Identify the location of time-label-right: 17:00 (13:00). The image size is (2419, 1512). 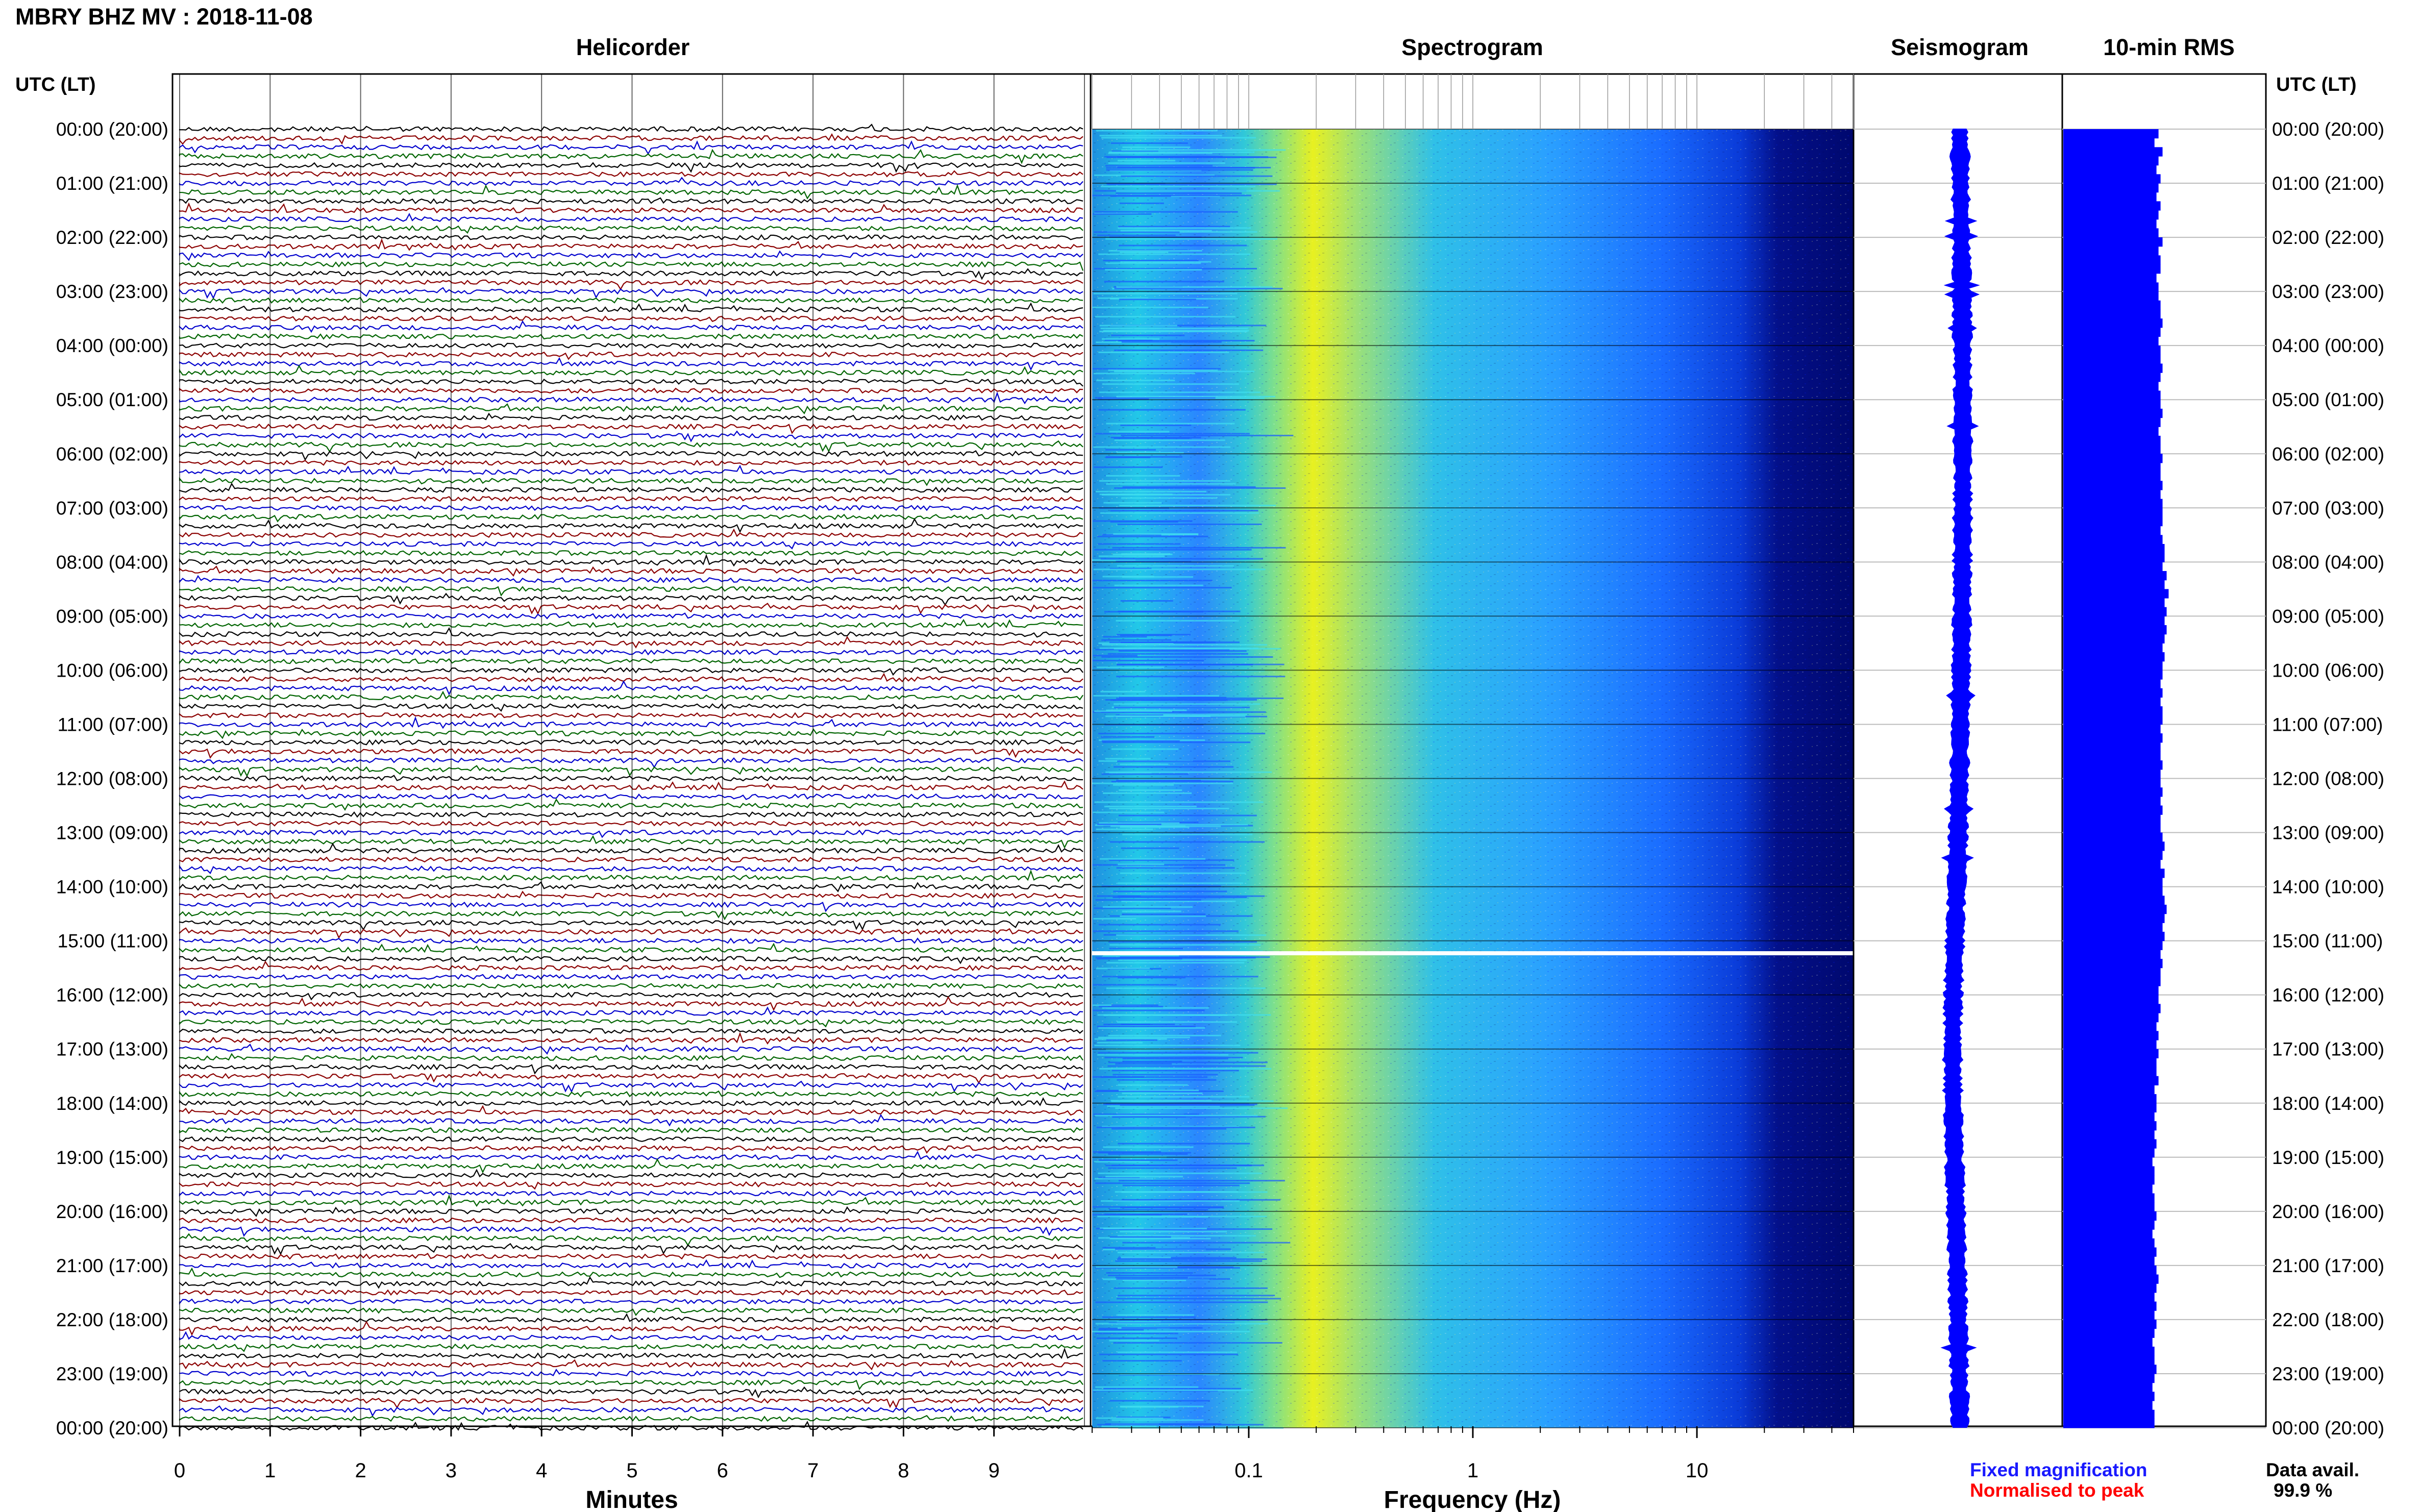
(2328, 1049).